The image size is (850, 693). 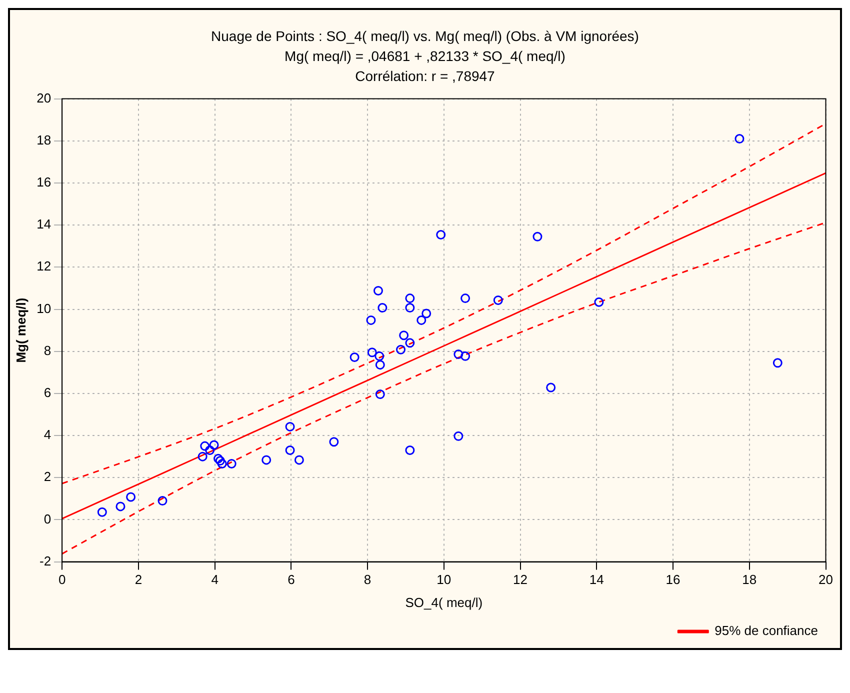 I want to click on x-tick-label: 2, so click(x=138, y=580).